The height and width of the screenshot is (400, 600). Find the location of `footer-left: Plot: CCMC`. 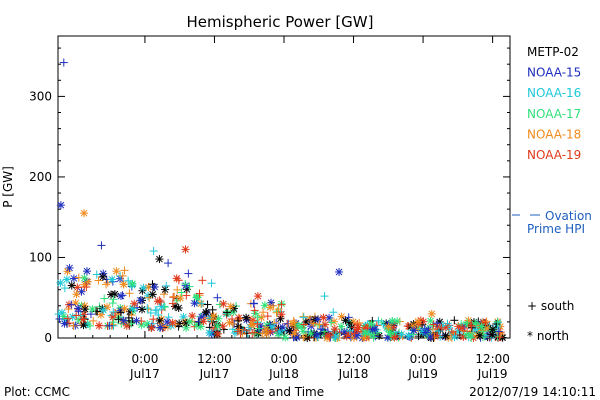

footer-left: Plot: CCMC is located at coordinates (37, 392).